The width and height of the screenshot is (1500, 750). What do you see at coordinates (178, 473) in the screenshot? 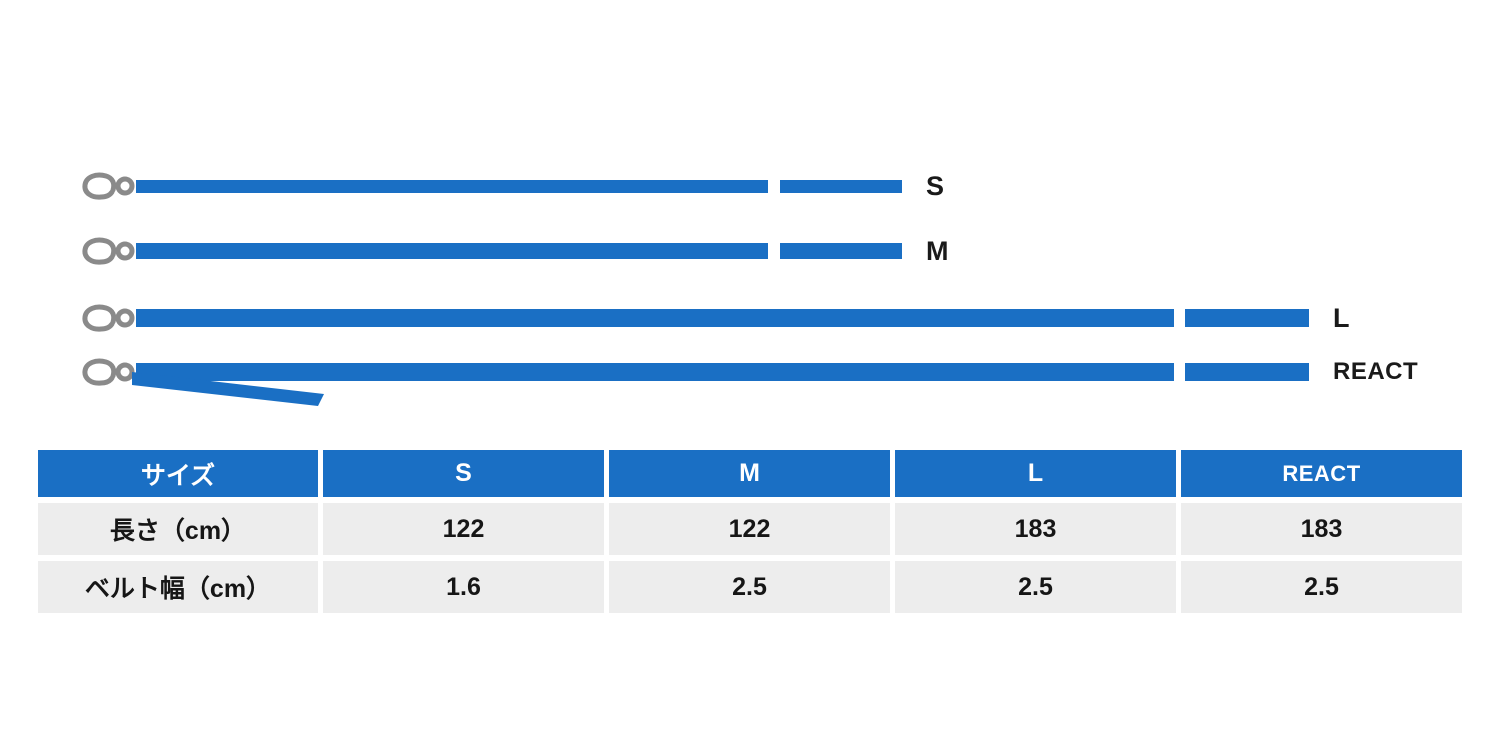
I see `table-header-size: サイズ` at bounding box center [178, 473].